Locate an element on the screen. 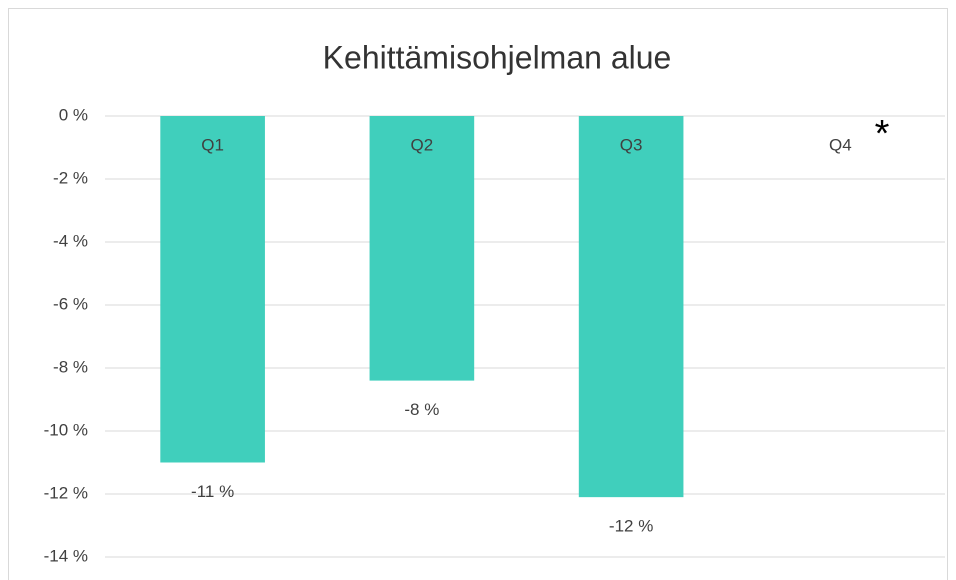  y-tick-label: 0 % is located at coordinates (73, 114).